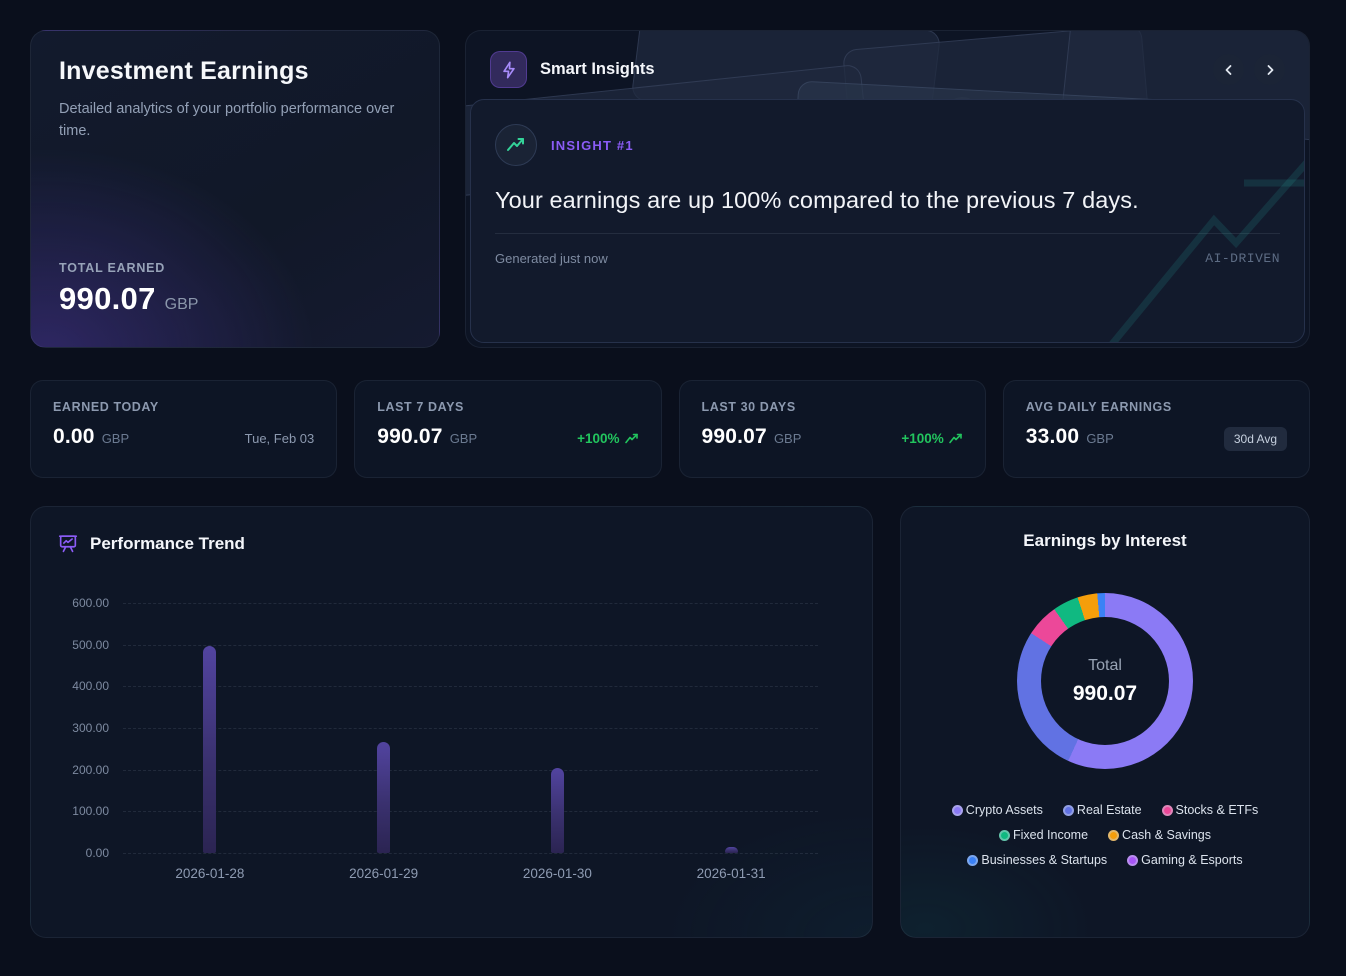  Describe the element at coordinates (955, 438) in the screenshot. I see `trend-arrow-icon` at that location.